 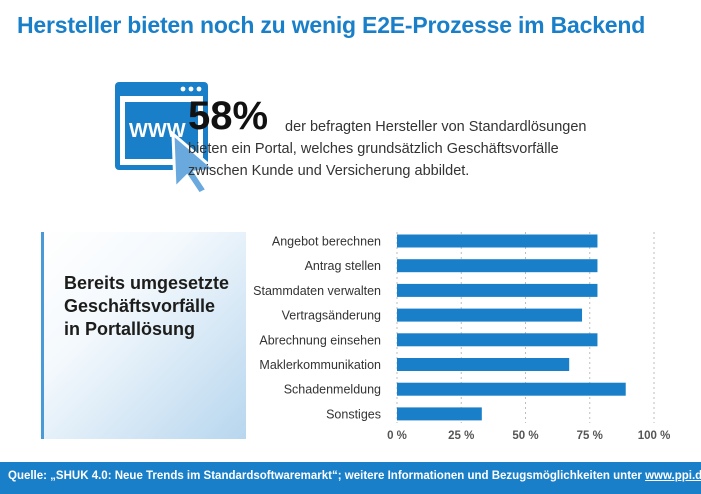 What do you see at coordinates (228, 116) in the screenshot?
I see `stat-value: 58%` at bounding box center [228, 116].